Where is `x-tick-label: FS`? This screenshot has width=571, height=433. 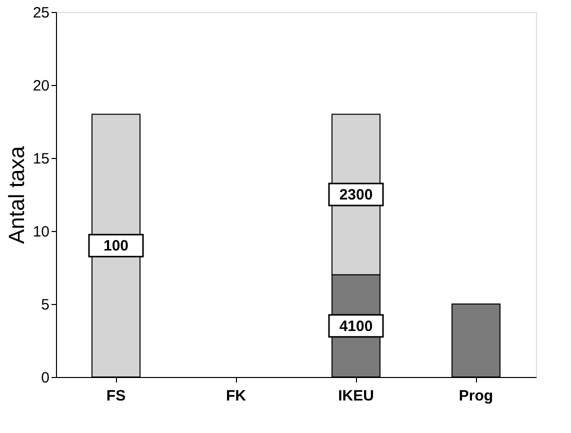 x-tick-label: FS is located at coordinates (116, 396).